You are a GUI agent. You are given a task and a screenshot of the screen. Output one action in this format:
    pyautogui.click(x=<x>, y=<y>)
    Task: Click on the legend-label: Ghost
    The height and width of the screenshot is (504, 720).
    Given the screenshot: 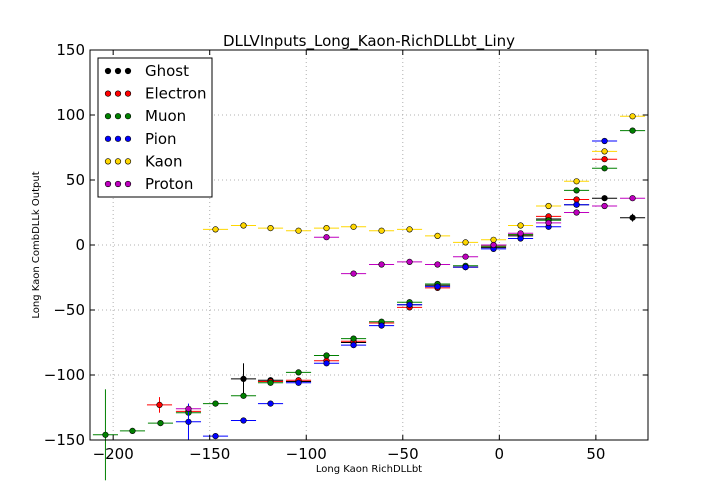 What is the action you would take?
    pyautogui.click(x=167, y=71)
    